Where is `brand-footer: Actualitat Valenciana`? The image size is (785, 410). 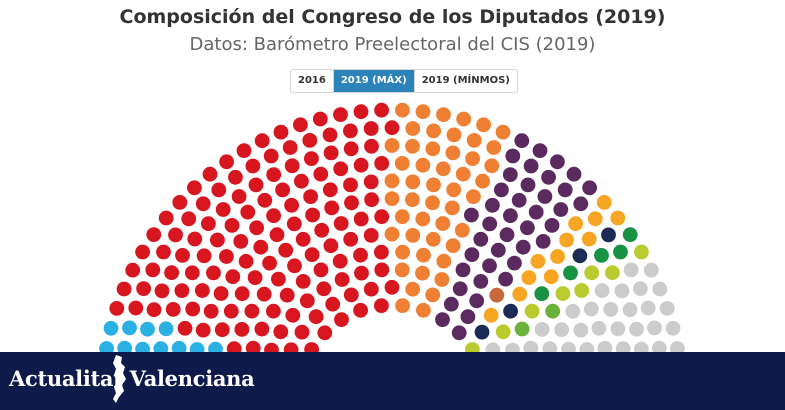
brand-footer: Actualitat Valenciana is located at coordinates (392, 381).